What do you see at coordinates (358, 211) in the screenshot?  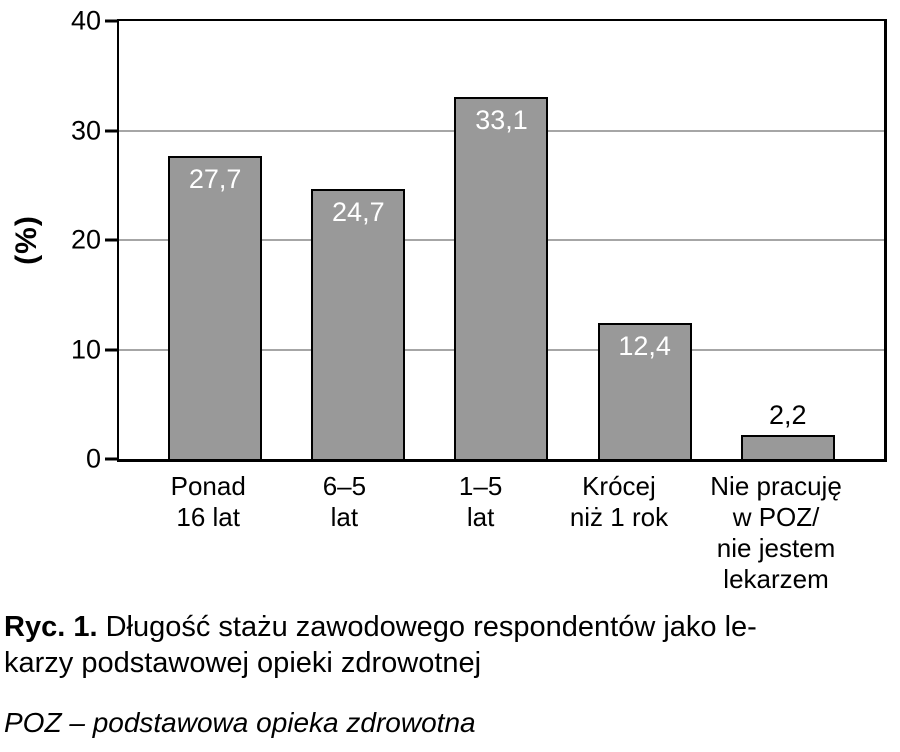 I see `bar-value-label: 24,7` at bounding box center [358, 211].